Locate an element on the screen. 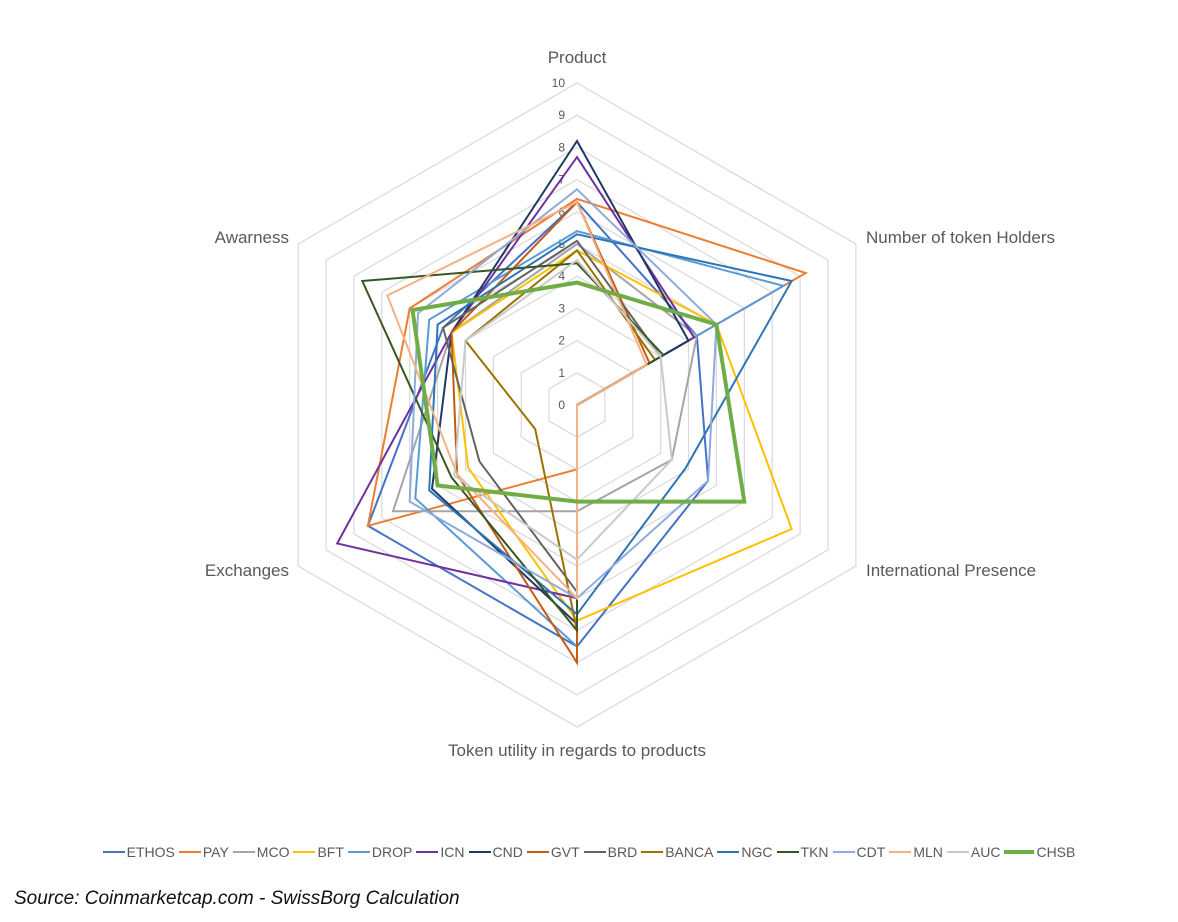 Image resolution: width=1178 pixels, height=922 pixels. legend-label: GVT is located at coordinates (565, 852).